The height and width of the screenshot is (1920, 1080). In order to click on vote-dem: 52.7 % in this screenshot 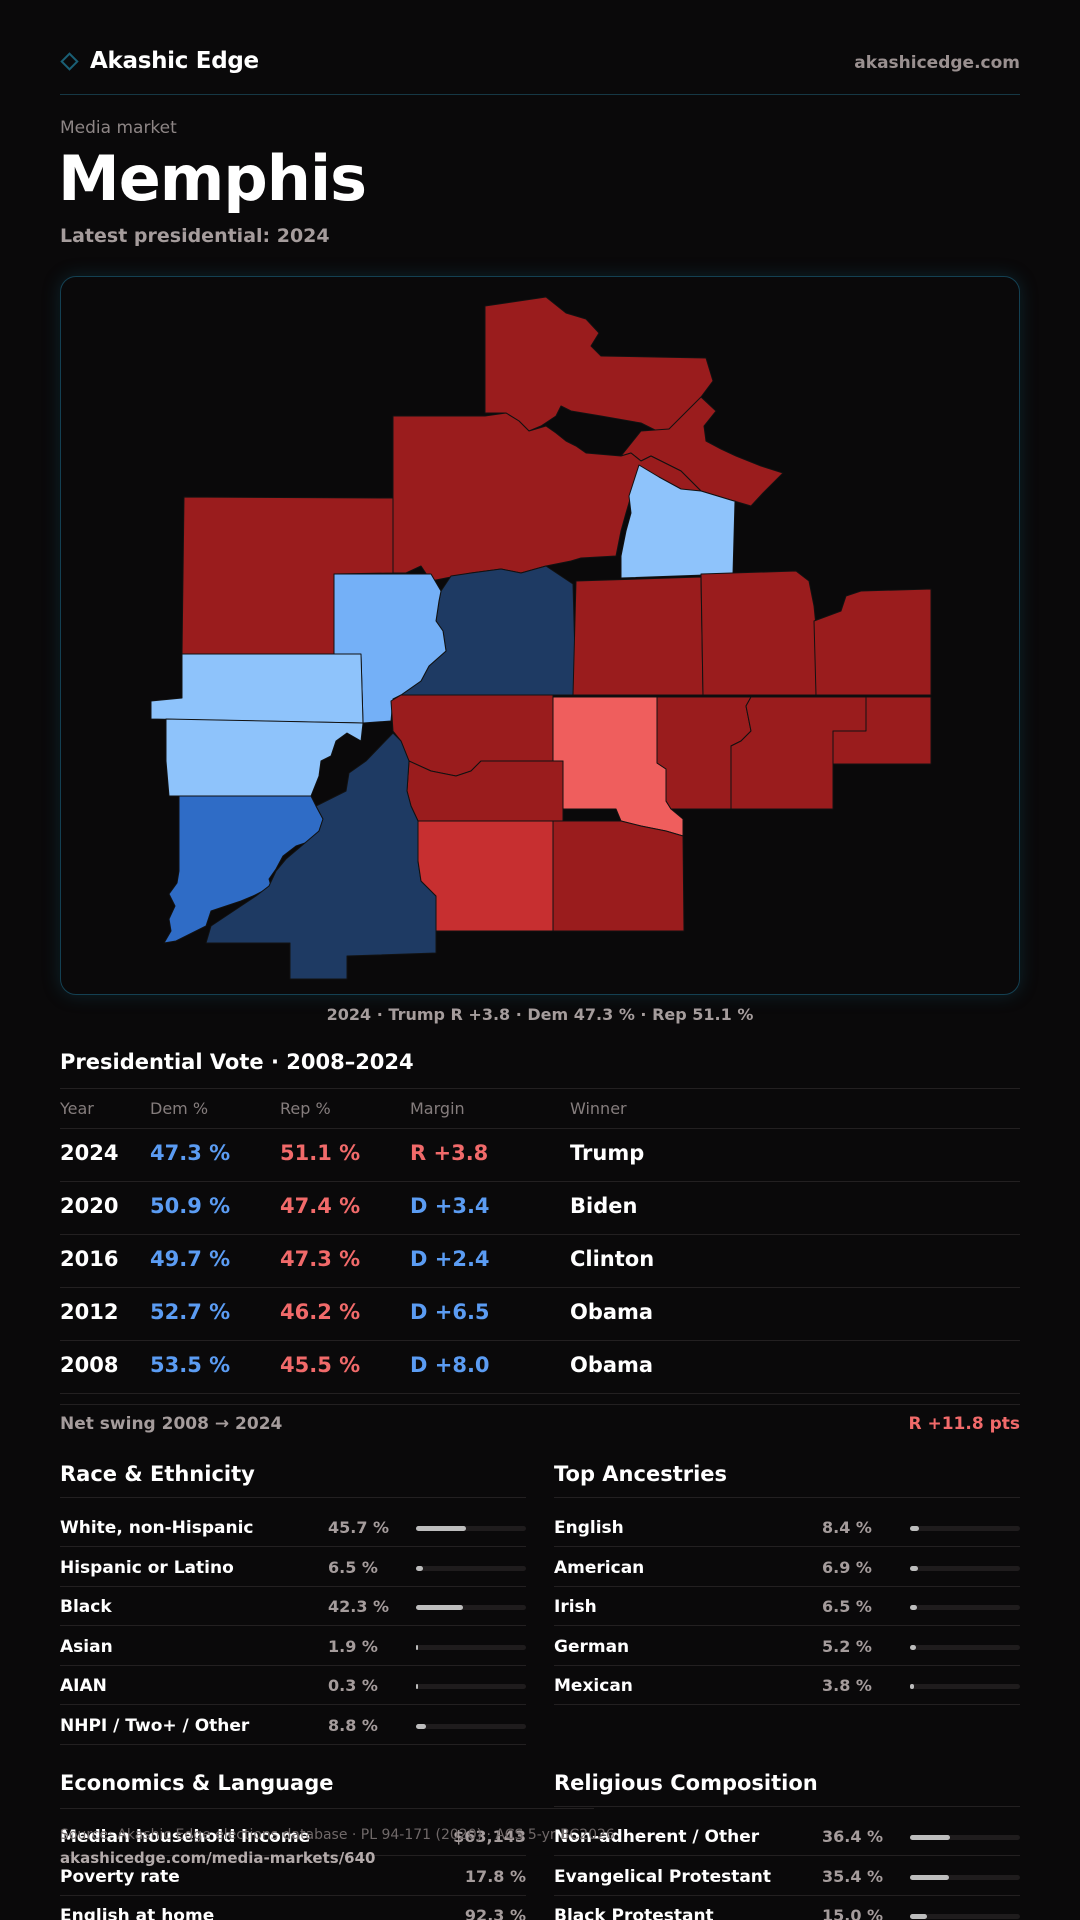, I will do `click(190, 1312)`.